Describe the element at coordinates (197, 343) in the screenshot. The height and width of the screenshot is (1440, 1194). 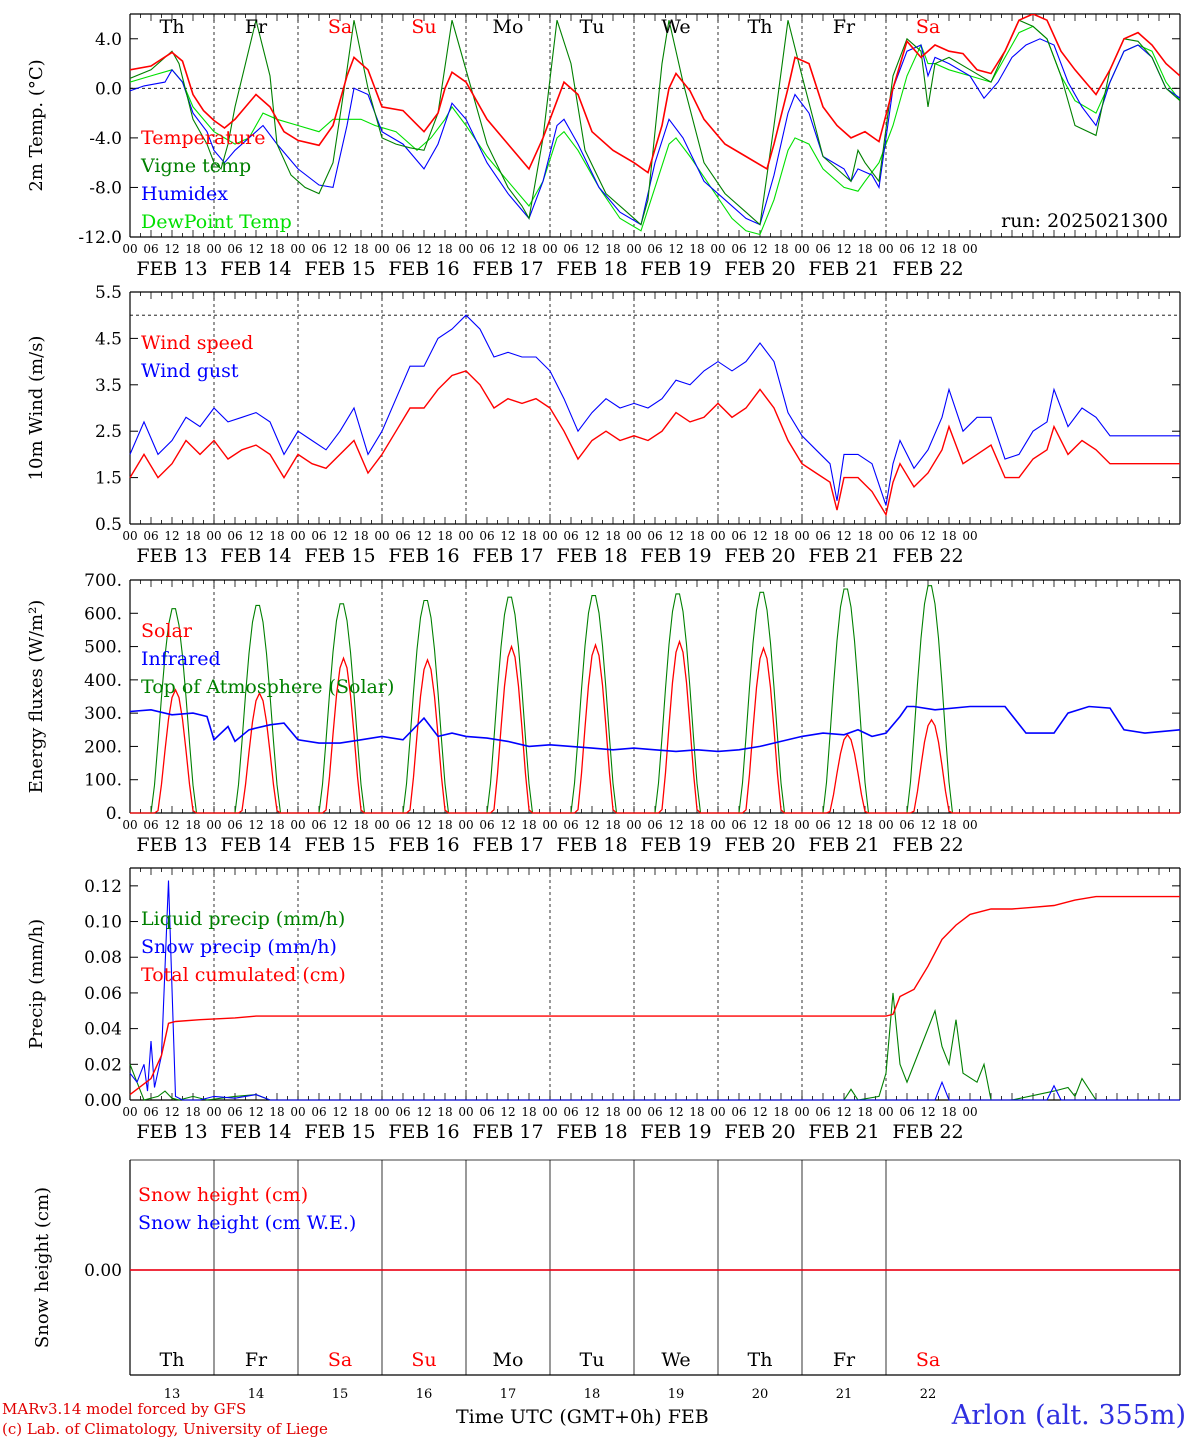
I see `legend-entry: Wind speed` at that location.